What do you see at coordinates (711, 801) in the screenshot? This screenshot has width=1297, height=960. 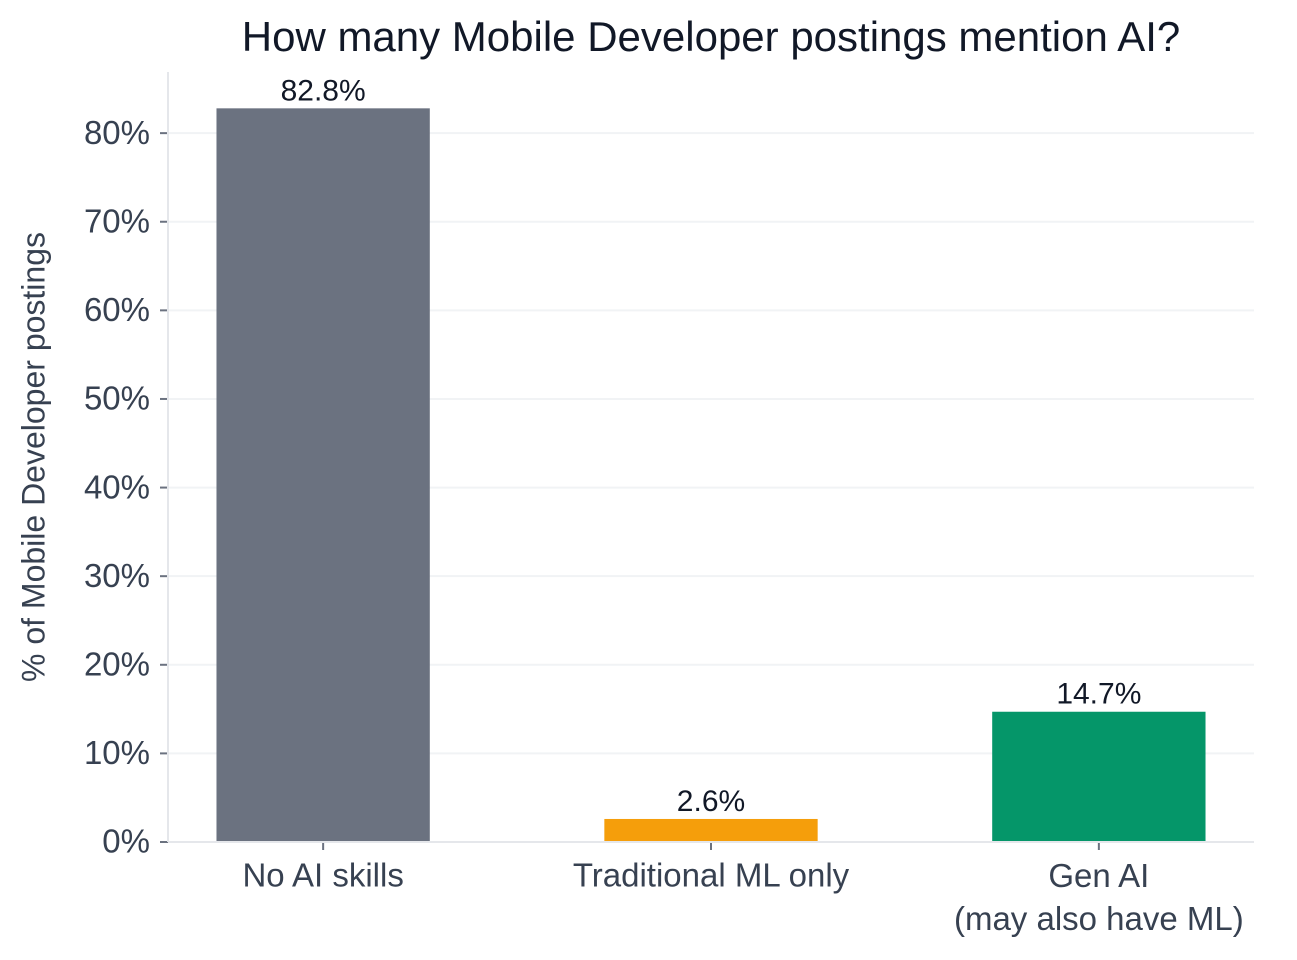 I see `value-label: 2.6%` at bounding box center [711, 801].